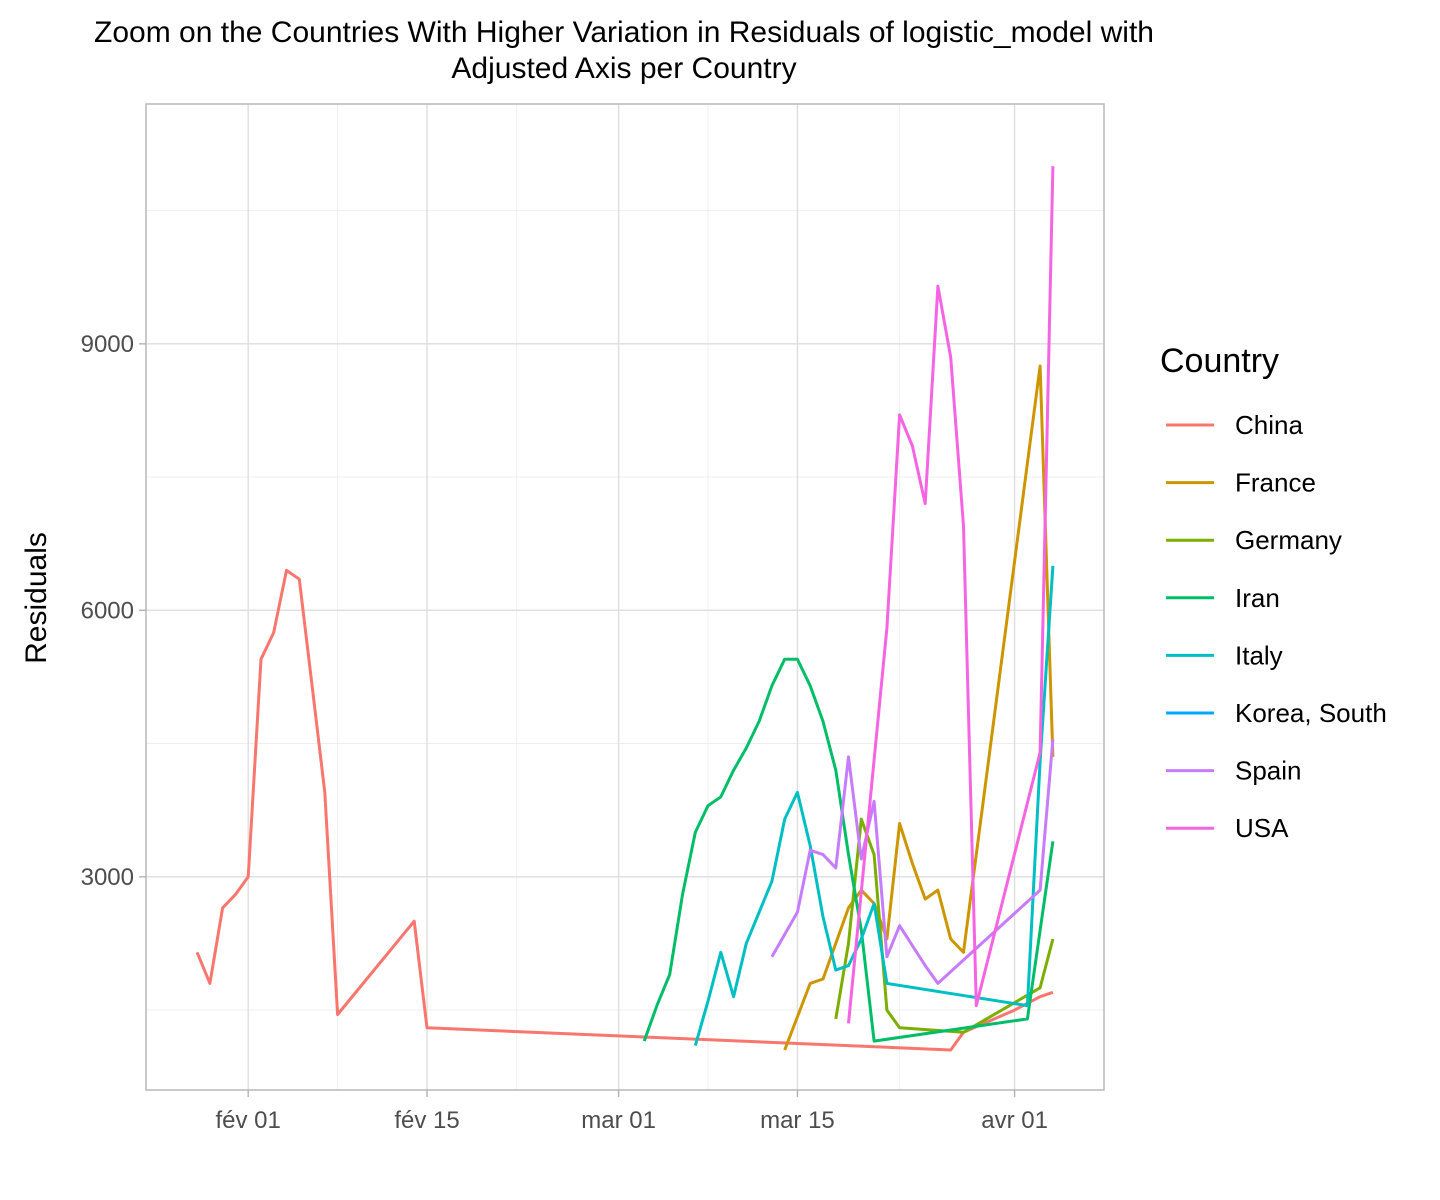 The image size is (1440, 1200). I want to click on series-line-italy, so click(874, 806).